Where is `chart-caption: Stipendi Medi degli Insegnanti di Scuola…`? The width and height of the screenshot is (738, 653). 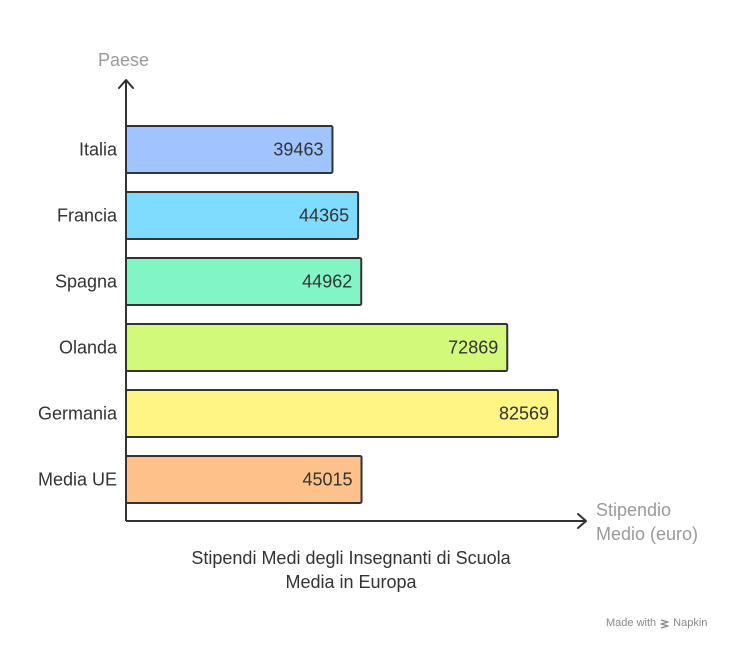
chart-caption: Stipendi Medi degli Insegnanti di Scuola… is located at coordinates (351, 570).